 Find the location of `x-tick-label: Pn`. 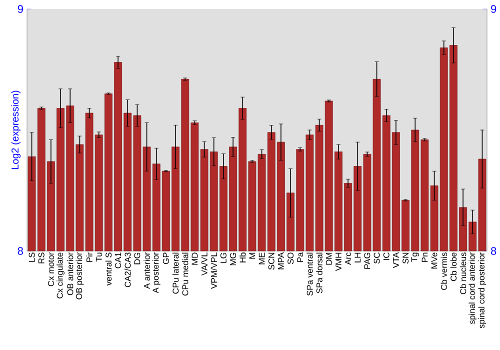

x-tick-label: Pn is located at coordinates (425, 257).